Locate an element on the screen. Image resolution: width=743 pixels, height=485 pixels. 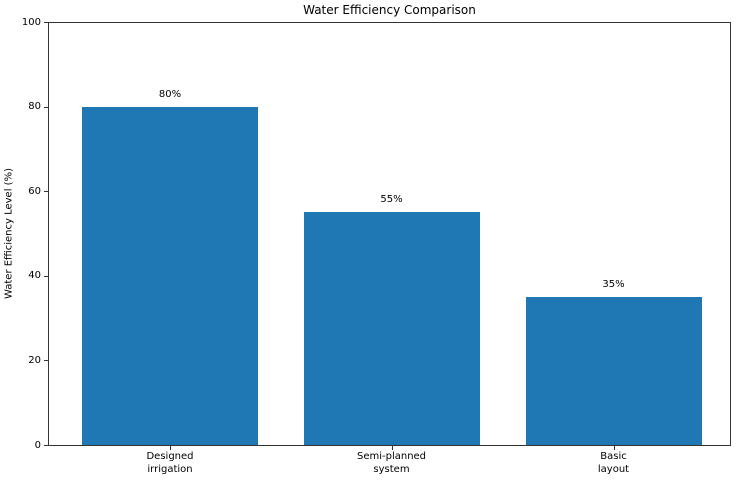
bar-value-label: 55% is located at coordinates (391, 200).